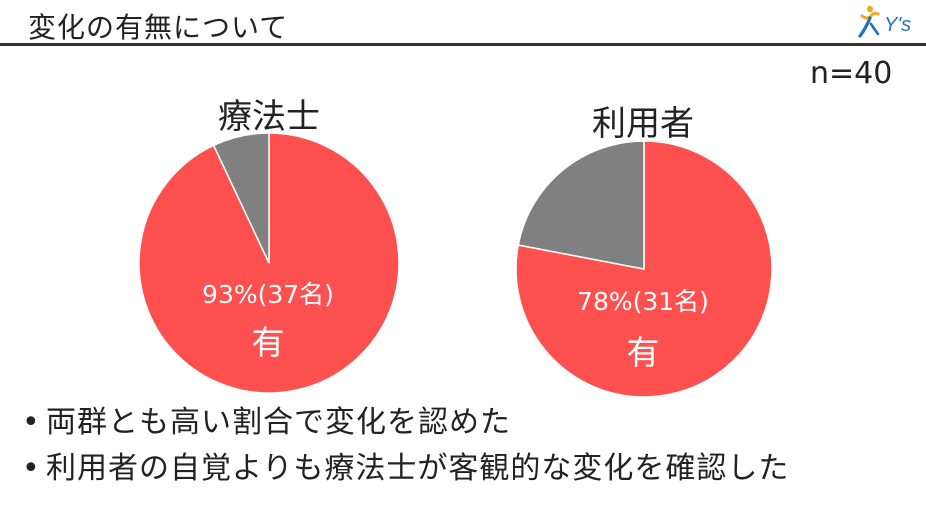 The height and width of the screenshot is (510, 926). I want to click on company-logo: Y's, so click(889, 22).